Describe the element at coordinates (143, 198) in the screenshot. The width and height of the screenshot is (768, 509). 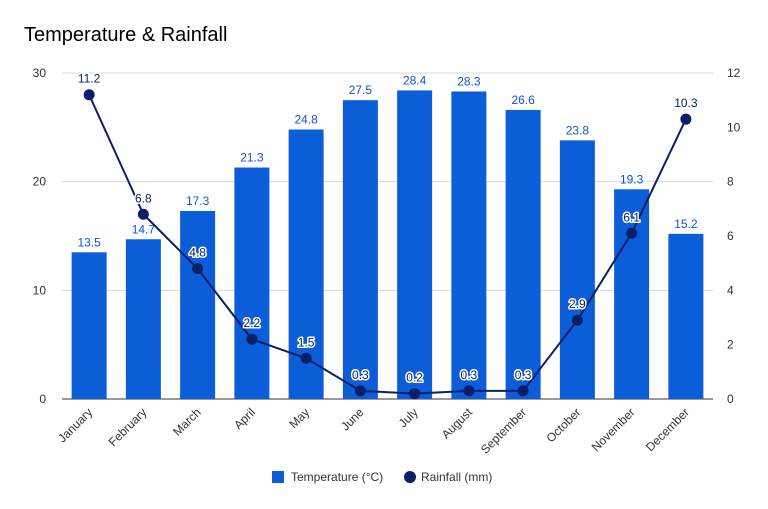
I see `rainfall-data-label: 6.8` at that location.